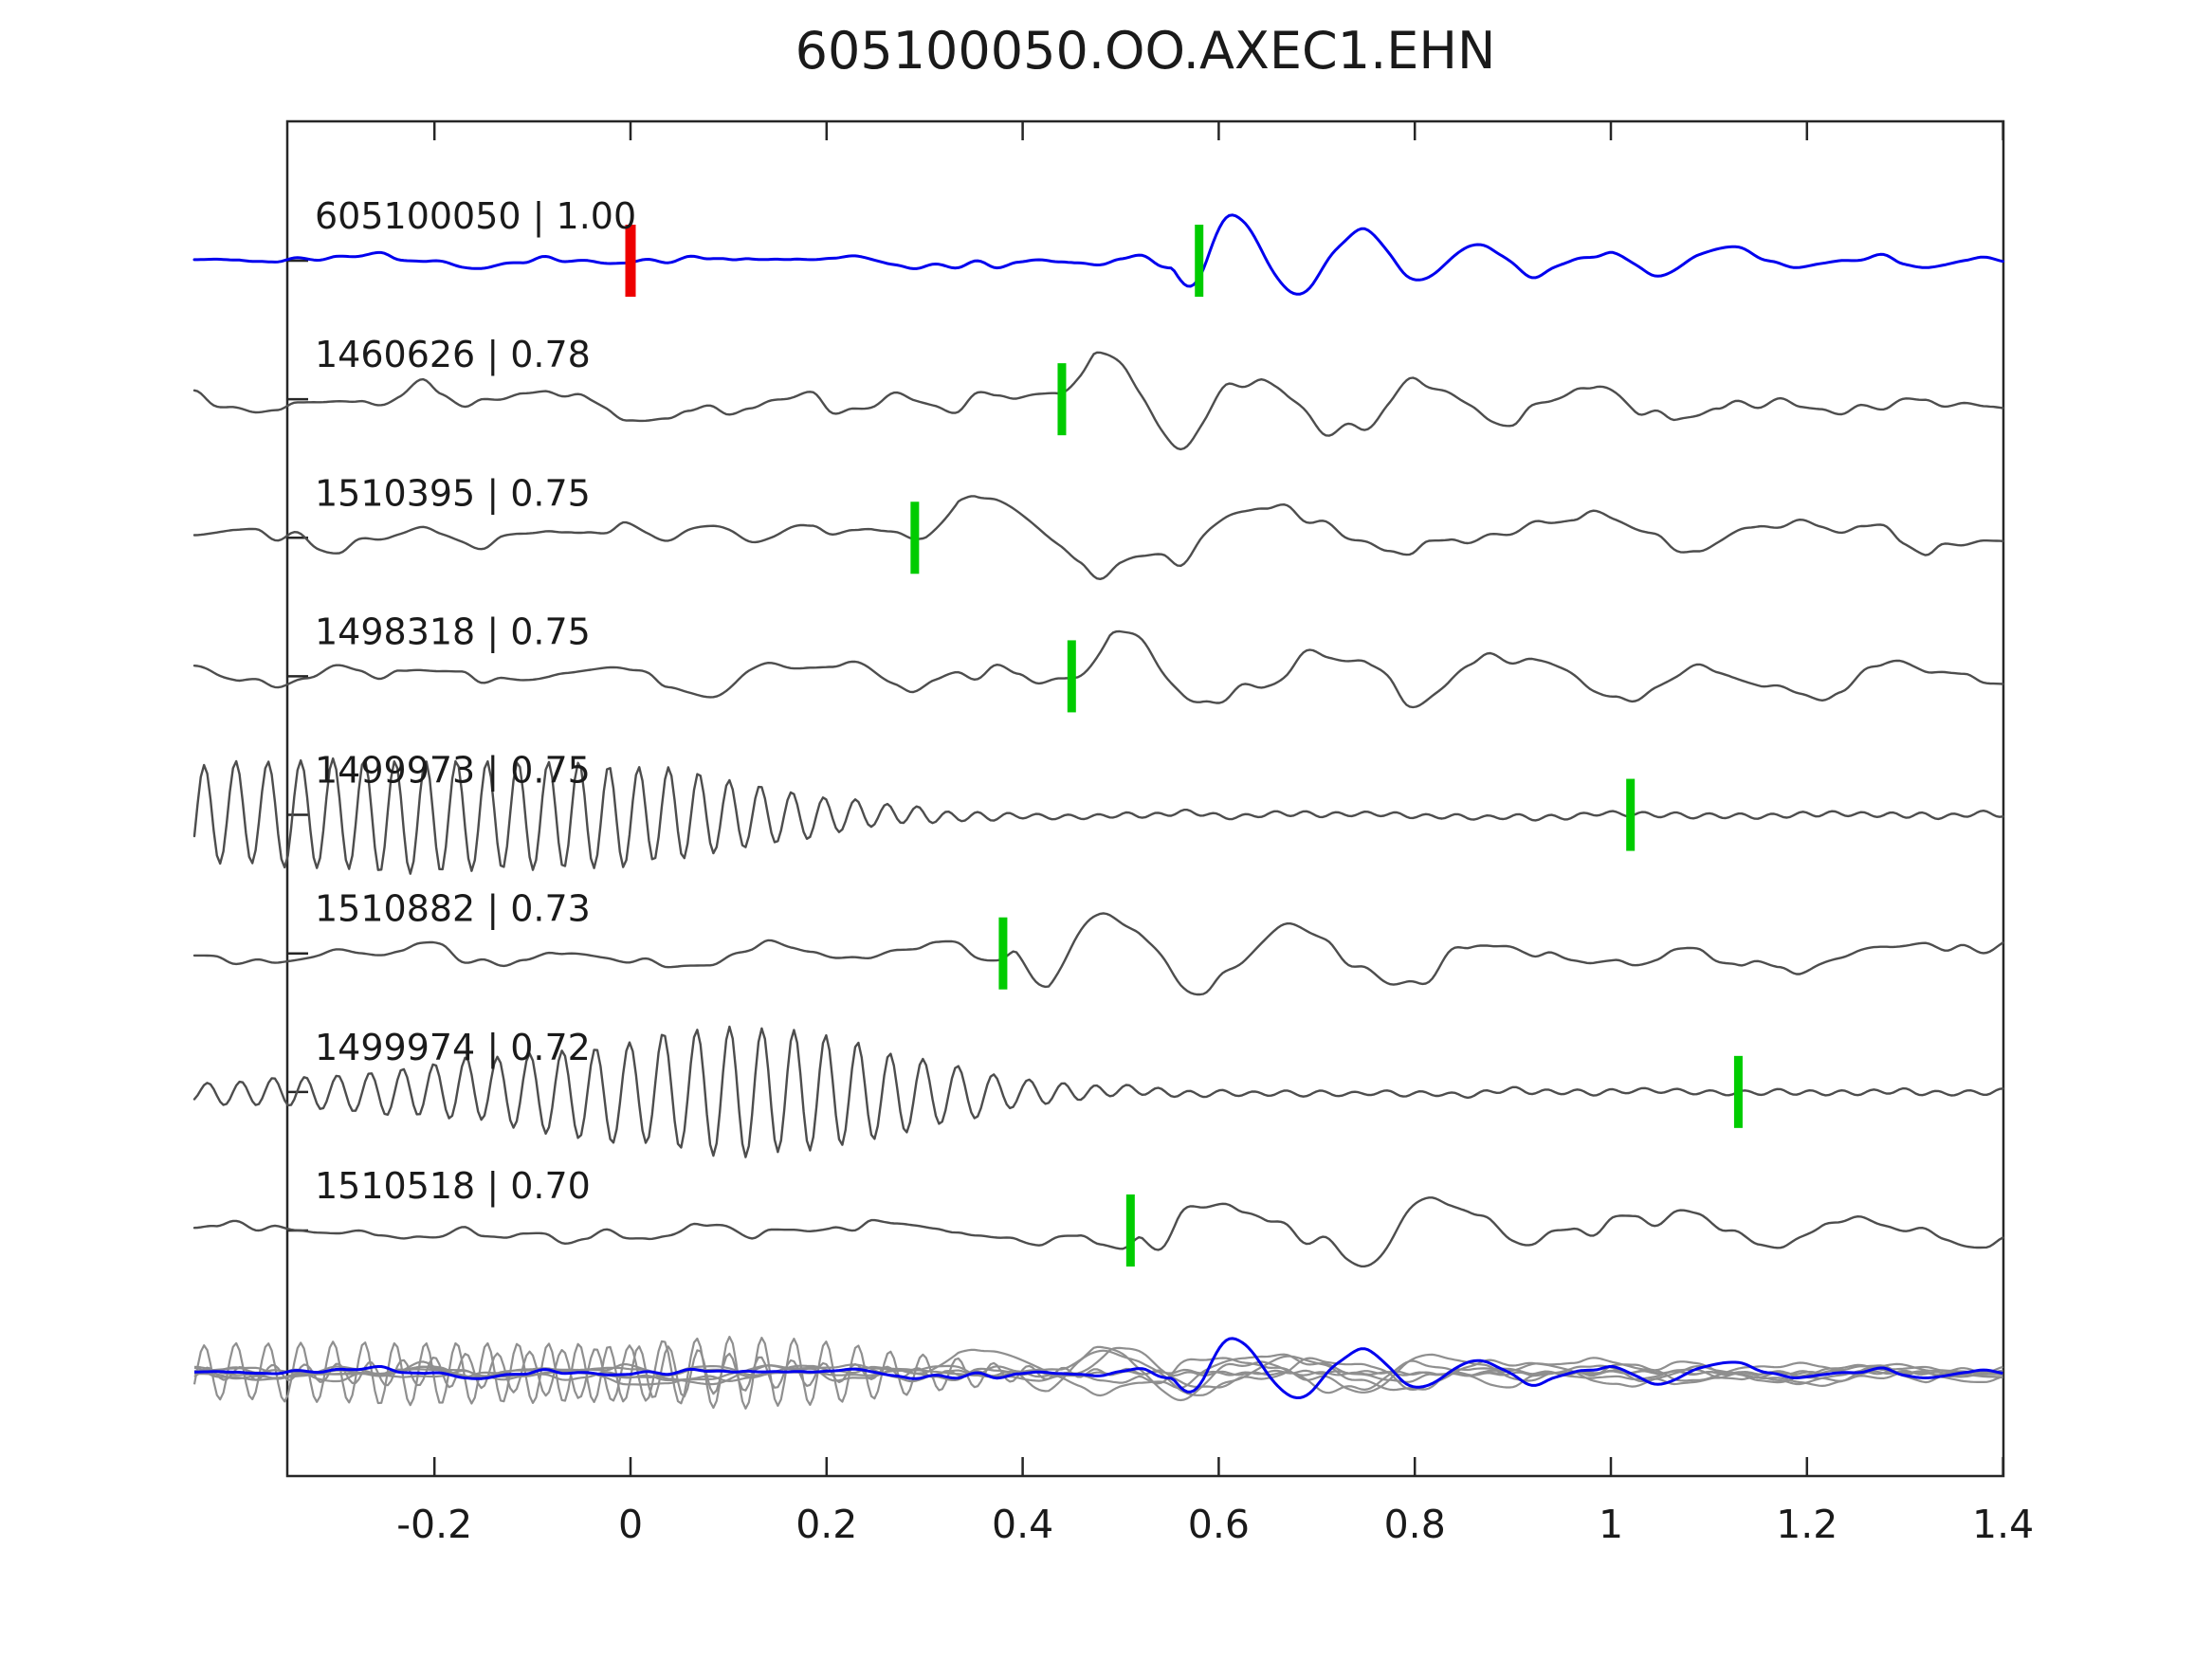 This screenshot has height=1659, width=2212. What do you see at coordinates (826, 1524) in the screenshot?
I see `x-tick-label: 0.2` at bounding box center [826, 1524].